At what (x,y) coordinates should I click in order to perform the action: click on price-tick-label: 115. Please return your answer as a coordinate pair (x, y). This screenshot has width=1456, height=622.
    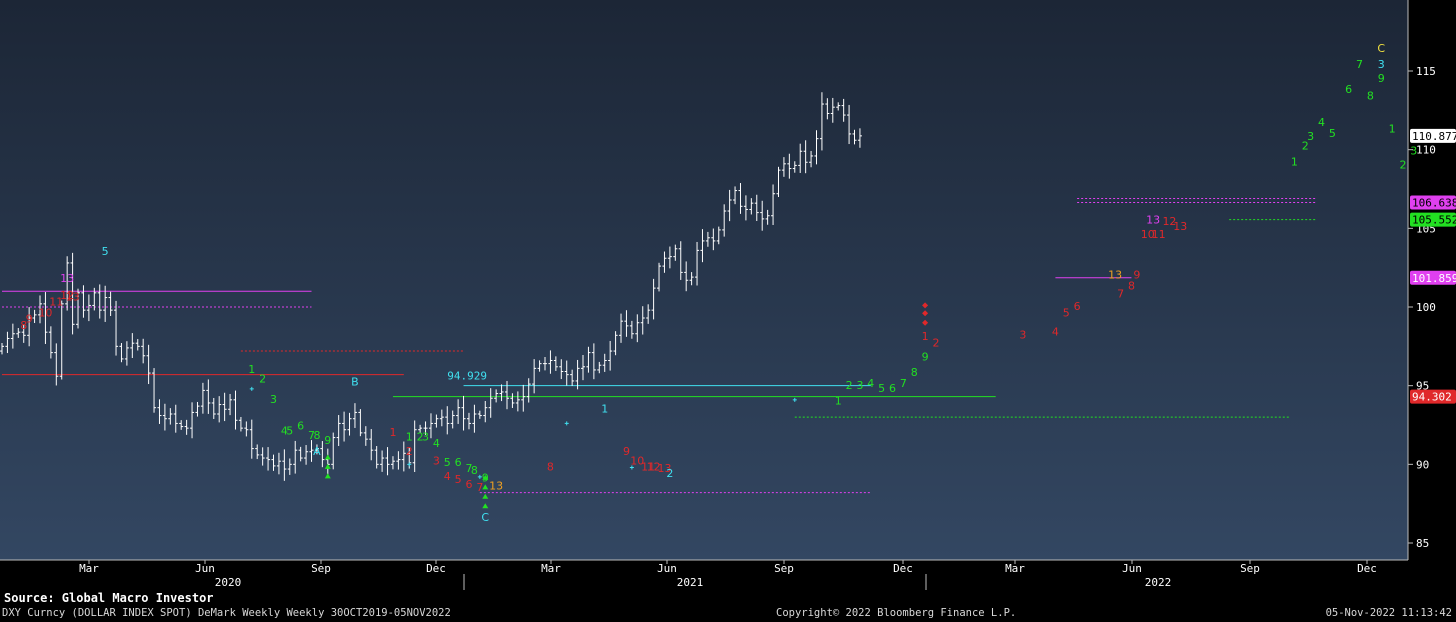
    Looking at the image, I should click on (1426, 71).